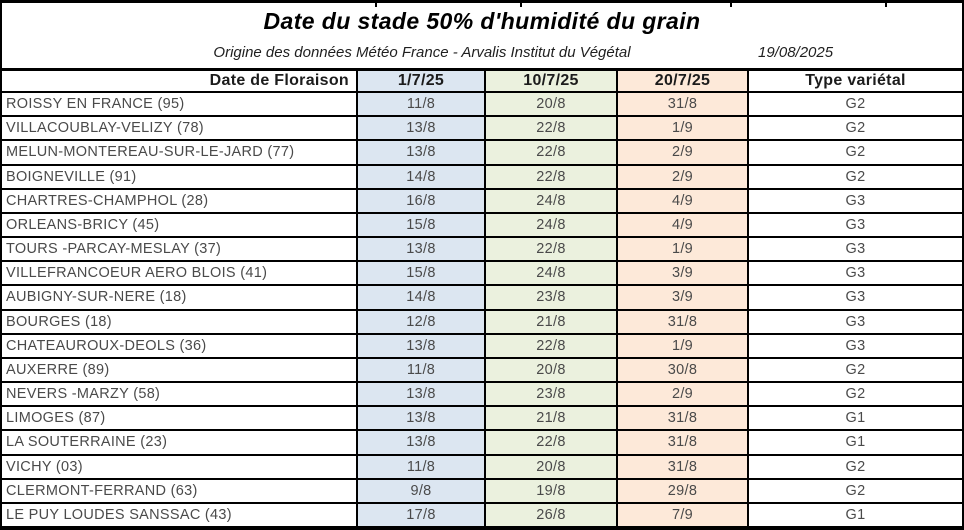 The width and height of the screenshot is (964, 530). I want to click on column-header-10-7-25: 10/7/25, so click(552, 81).